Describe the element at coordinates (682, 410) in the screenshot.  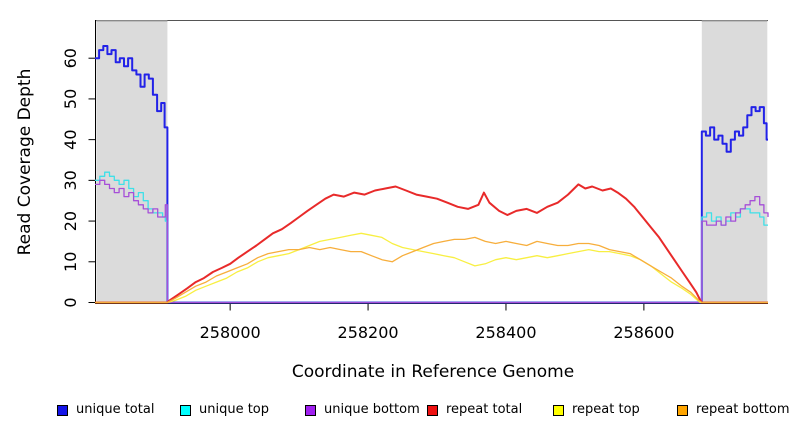
I see `legend-swatch-repeat-bottom` at that location.